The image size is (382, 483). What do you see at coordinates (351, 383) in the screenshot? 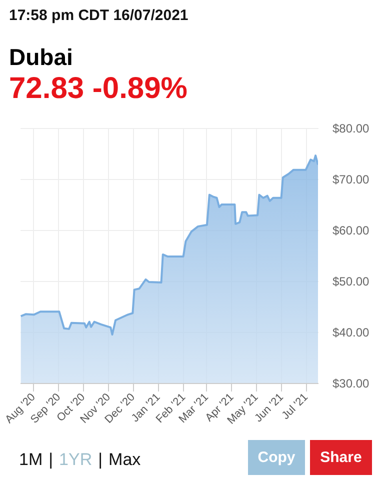
I see `y-tick-label: $30.00` at bounding box center [351, 383].